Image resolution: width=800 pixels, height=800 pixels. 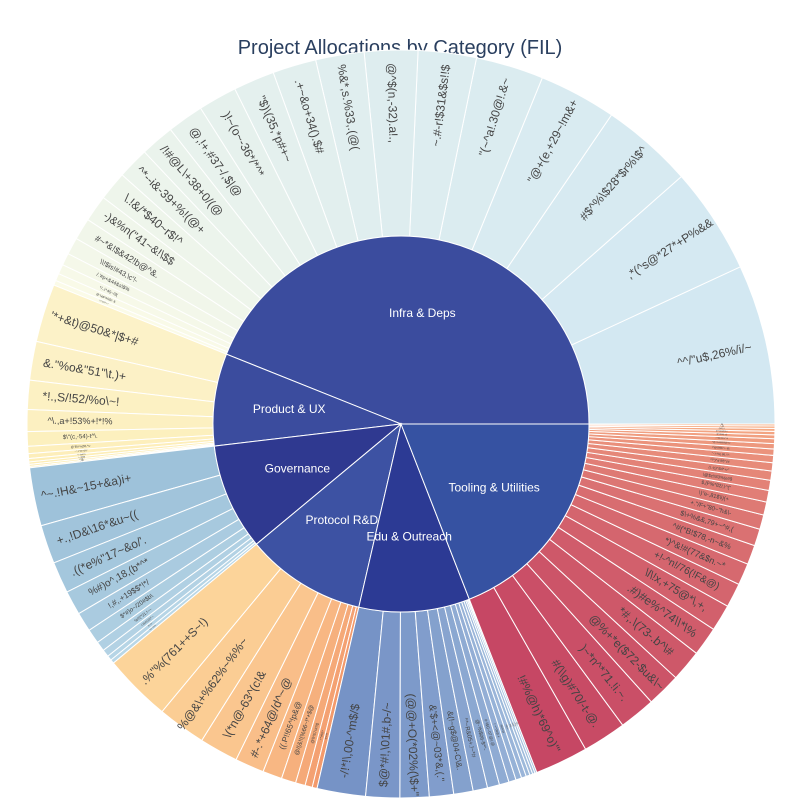 What do you see at coordinates (151, 625) in the screenshot?
I see `project-label: #(-23~` at bounding box center [151, 625].